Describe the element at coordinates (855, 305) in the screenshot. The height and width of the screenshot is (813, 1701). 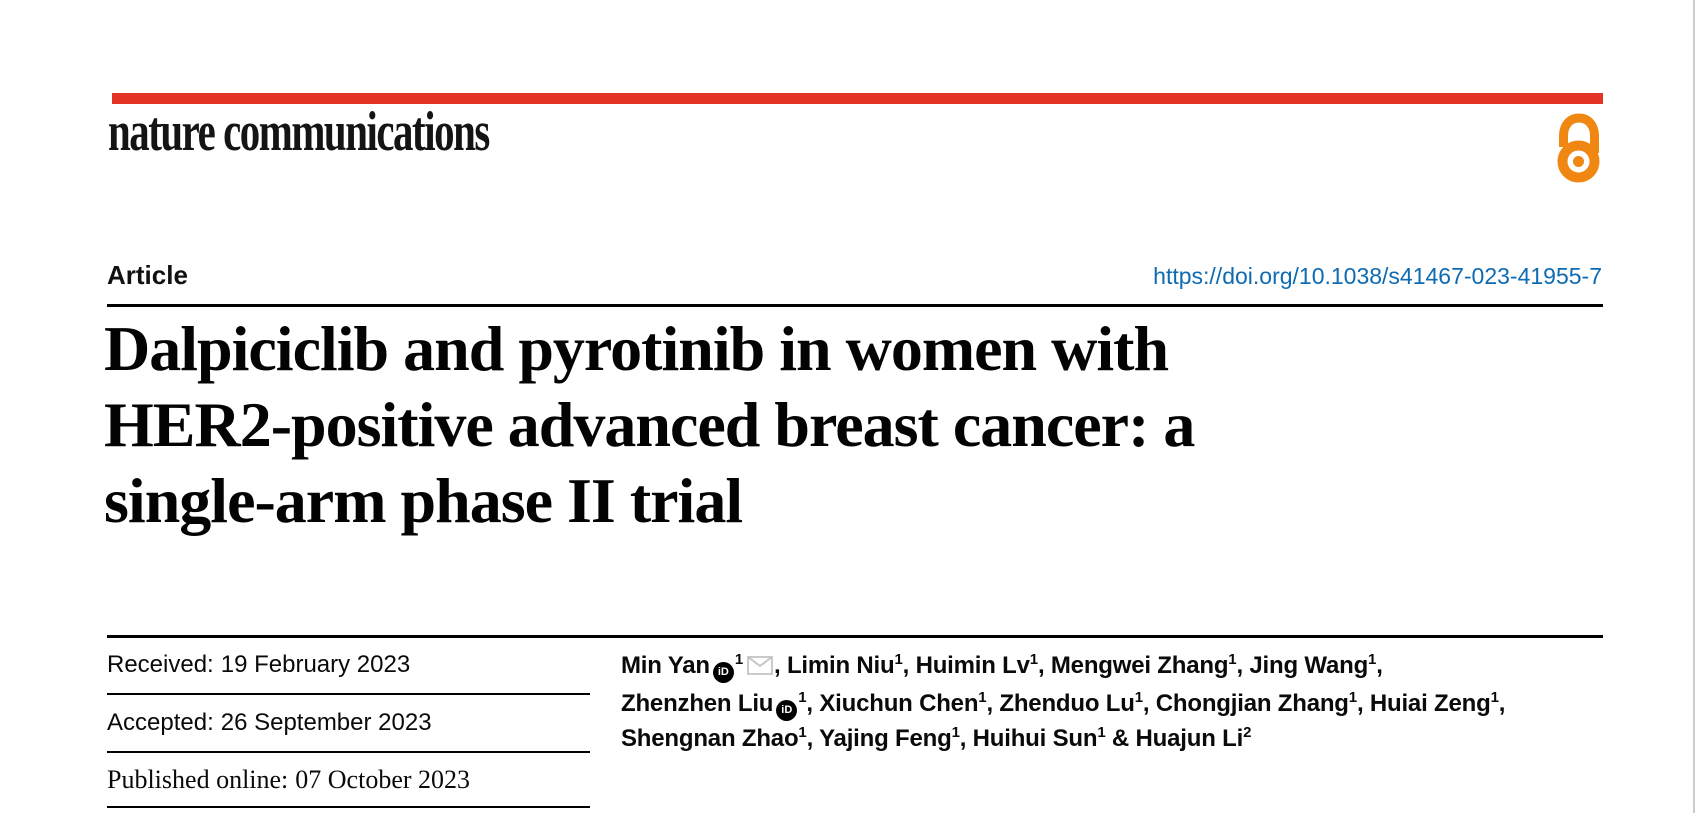
I see `header-rule` at that location.